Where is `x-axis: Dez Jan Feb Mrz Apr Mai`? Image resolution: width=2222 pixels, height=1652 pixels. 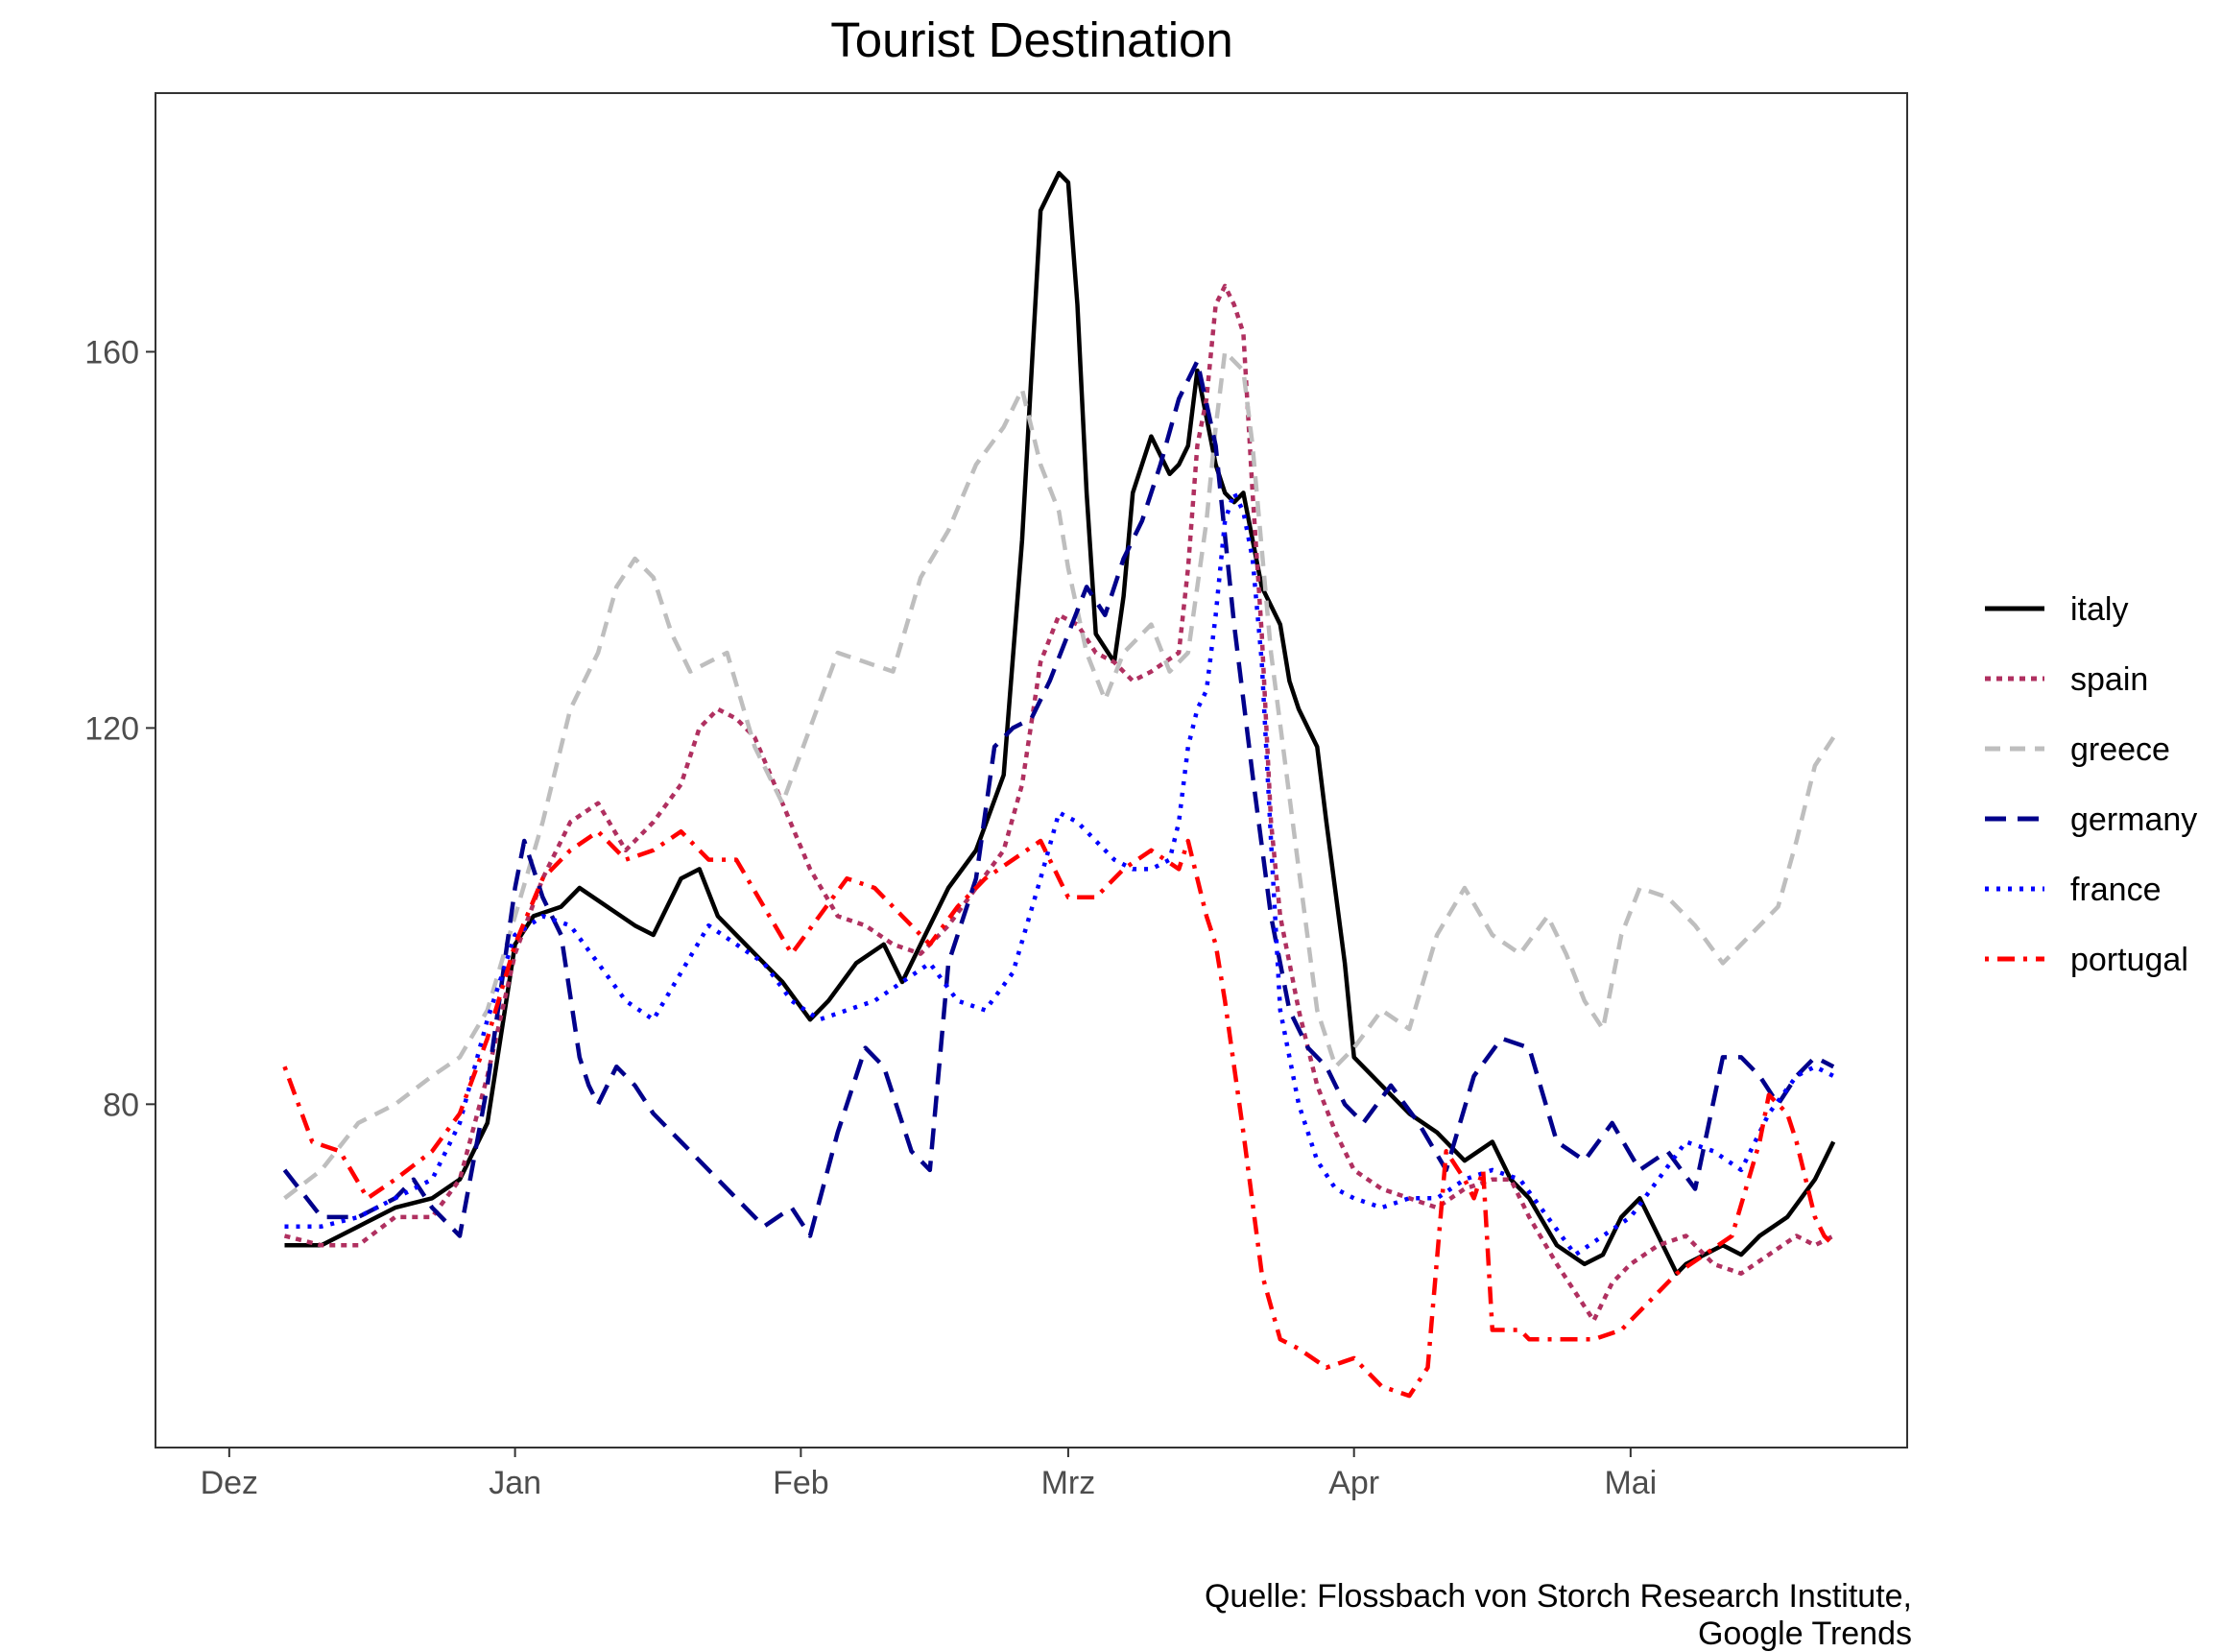 x-axis: Dez Jan Feb Mrz Apr Mai is located at coordinates (929, 1474).